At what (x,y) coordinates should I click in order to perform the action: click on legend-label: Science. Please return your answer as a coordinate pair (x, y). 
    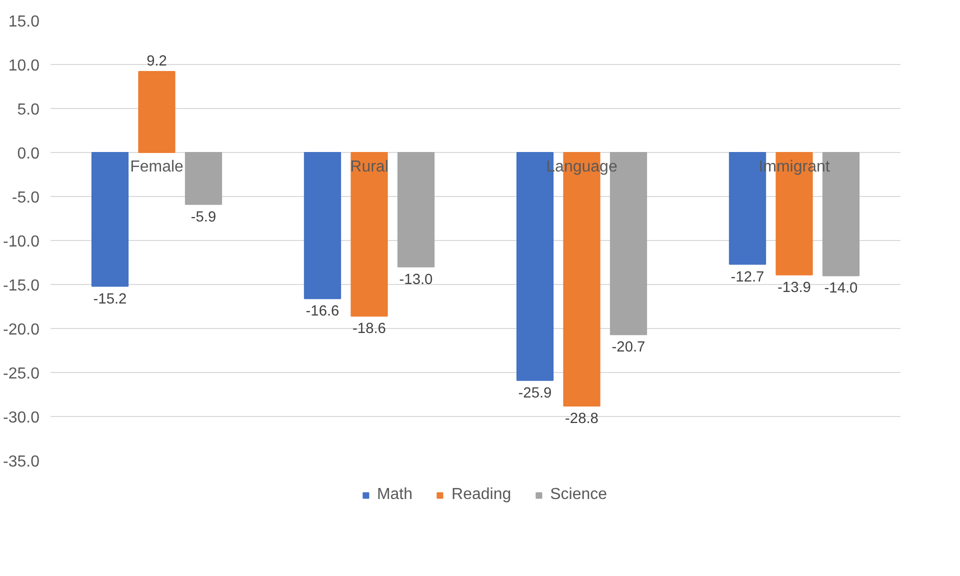
    Looking at the image, I should click on (579, 495).